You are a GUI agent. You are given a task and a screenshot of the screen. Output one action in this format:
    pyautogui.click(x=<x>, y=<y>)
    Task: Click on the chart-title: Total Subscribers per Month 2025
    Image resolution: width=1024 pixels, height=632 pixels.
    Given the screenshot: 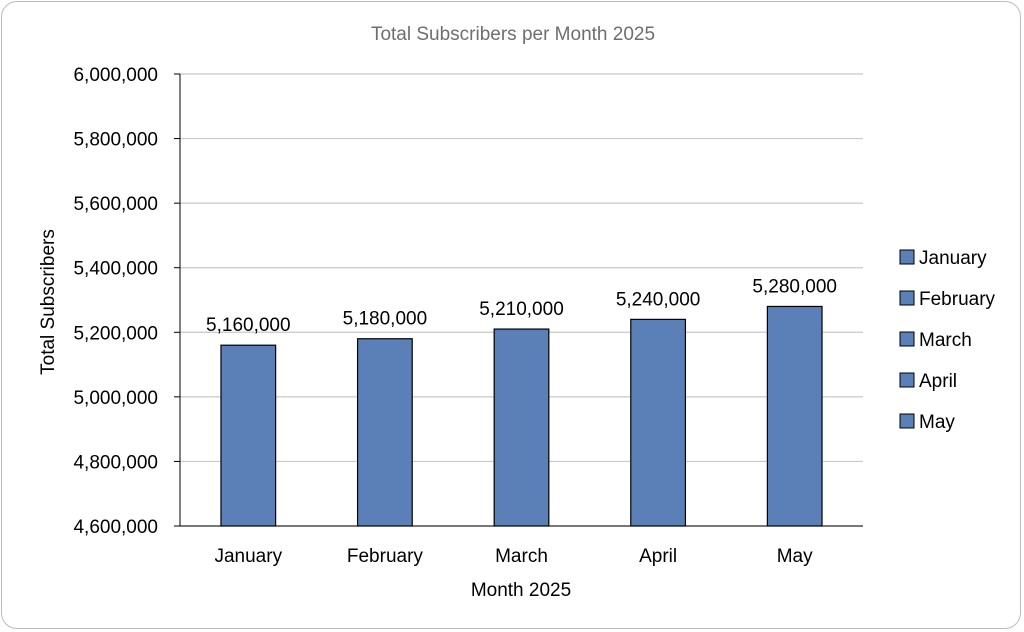 What is the action you would take?
    pyautogui.click(x=513, y=34)
    